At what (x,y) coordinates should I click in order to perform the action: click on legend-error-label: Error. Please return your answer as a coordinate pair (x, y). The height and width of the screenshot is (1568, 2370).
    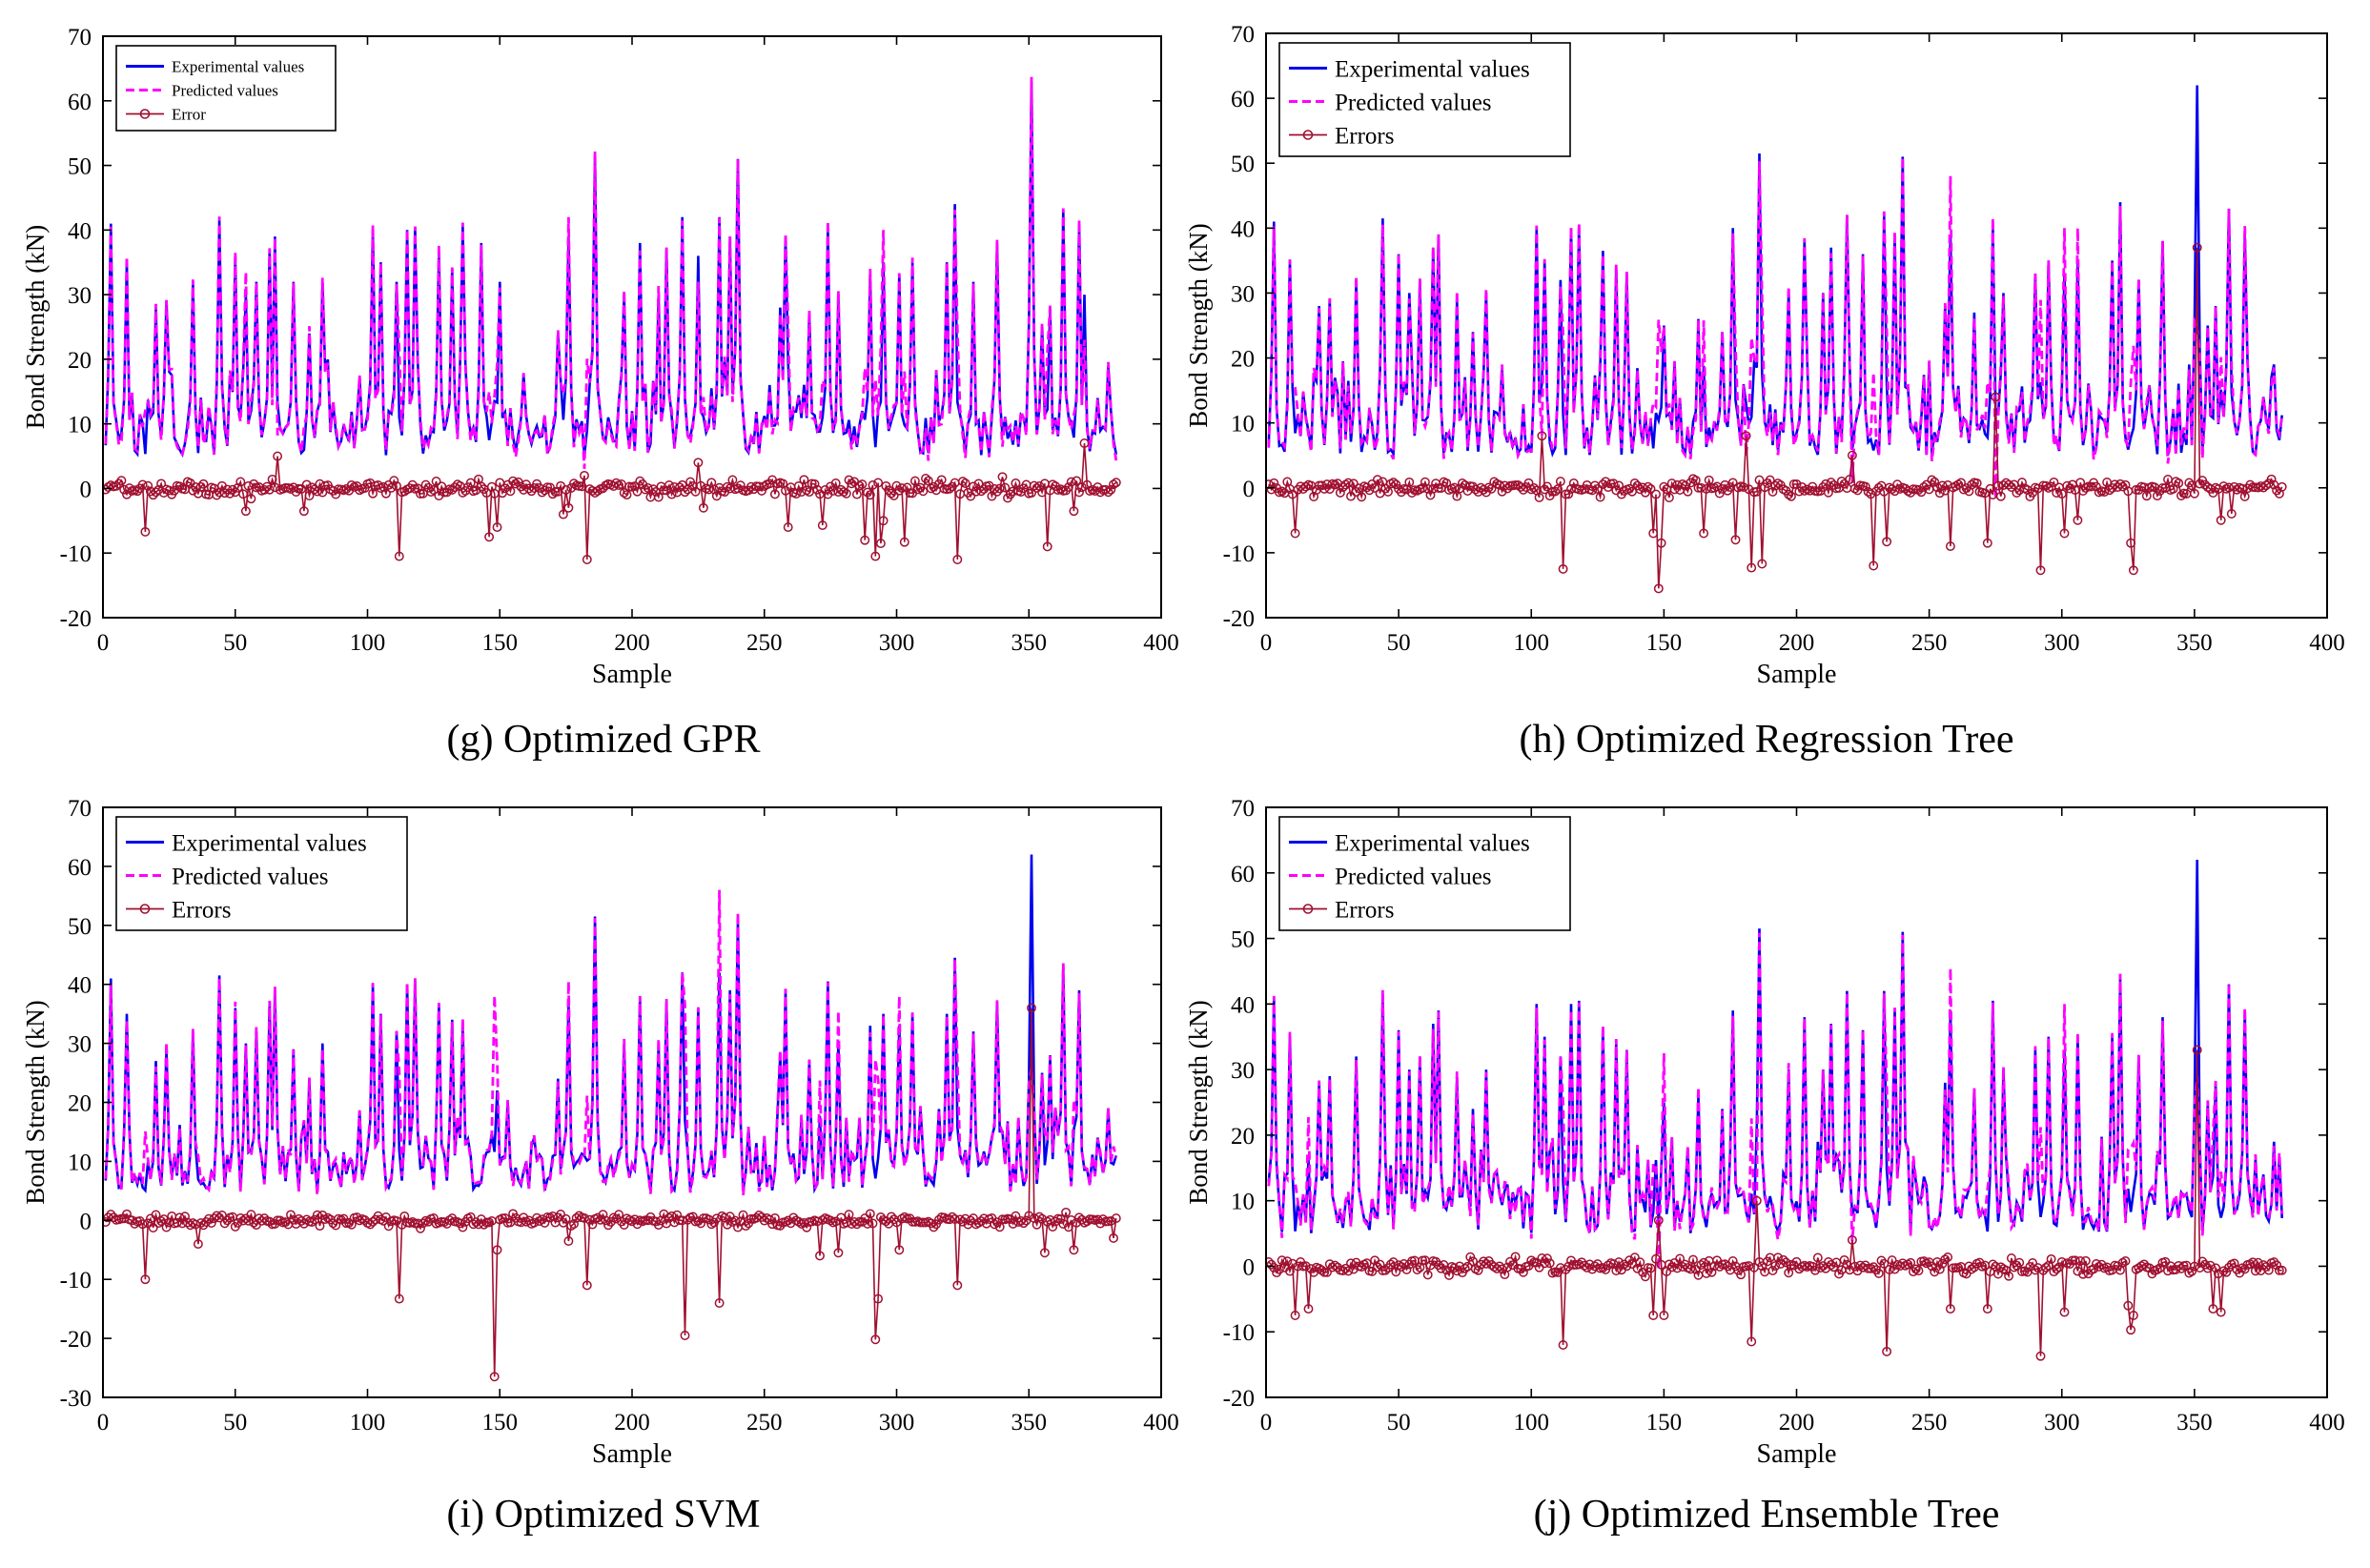
    Looking at the image, I should click on (189, 114).